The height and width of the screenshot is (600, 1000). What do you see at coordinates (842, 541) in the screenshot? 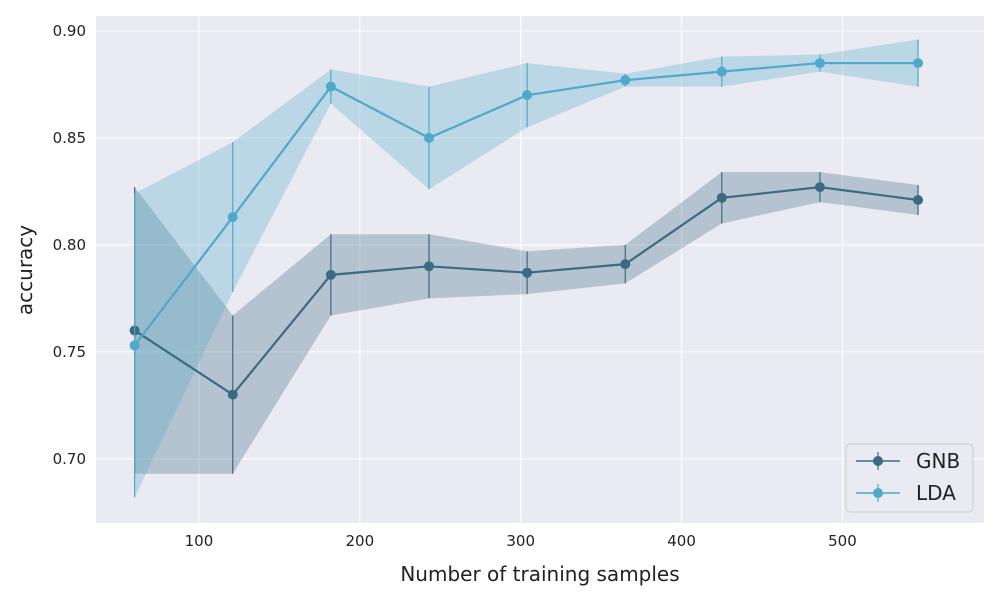
I see `x-tick-label: 500` at bounding box center [842, 541].